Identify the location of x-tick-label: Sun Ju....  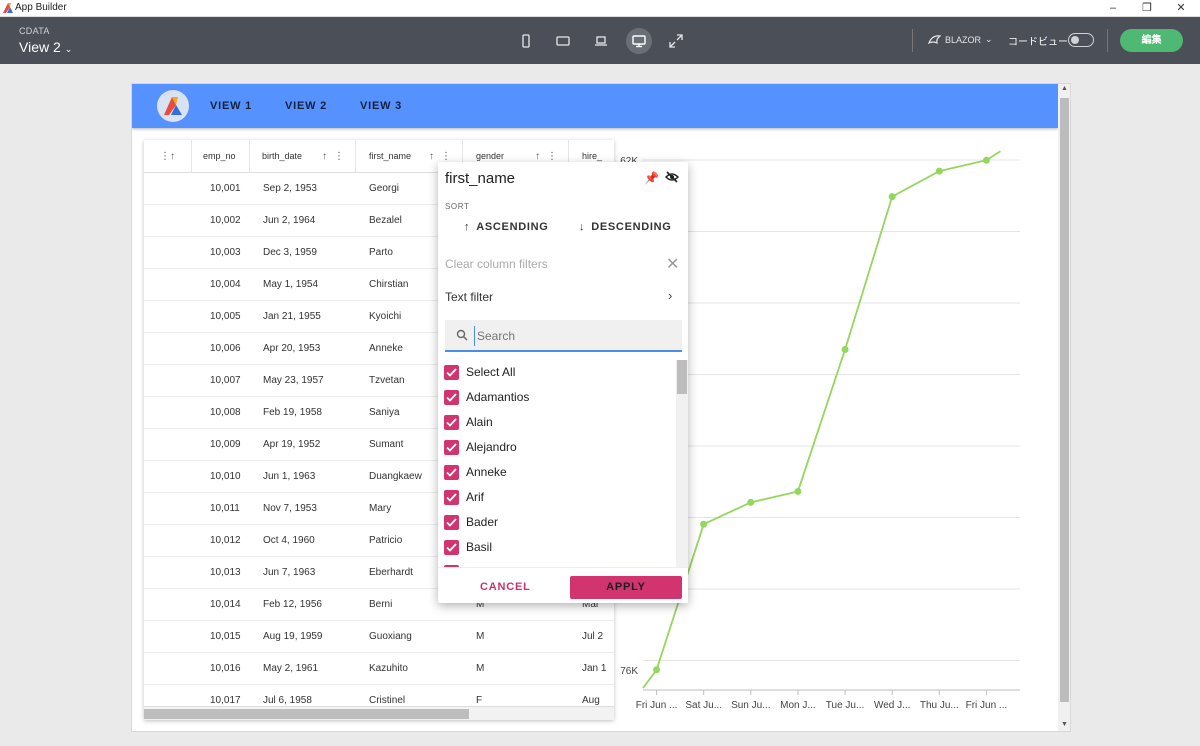
(750, 705).